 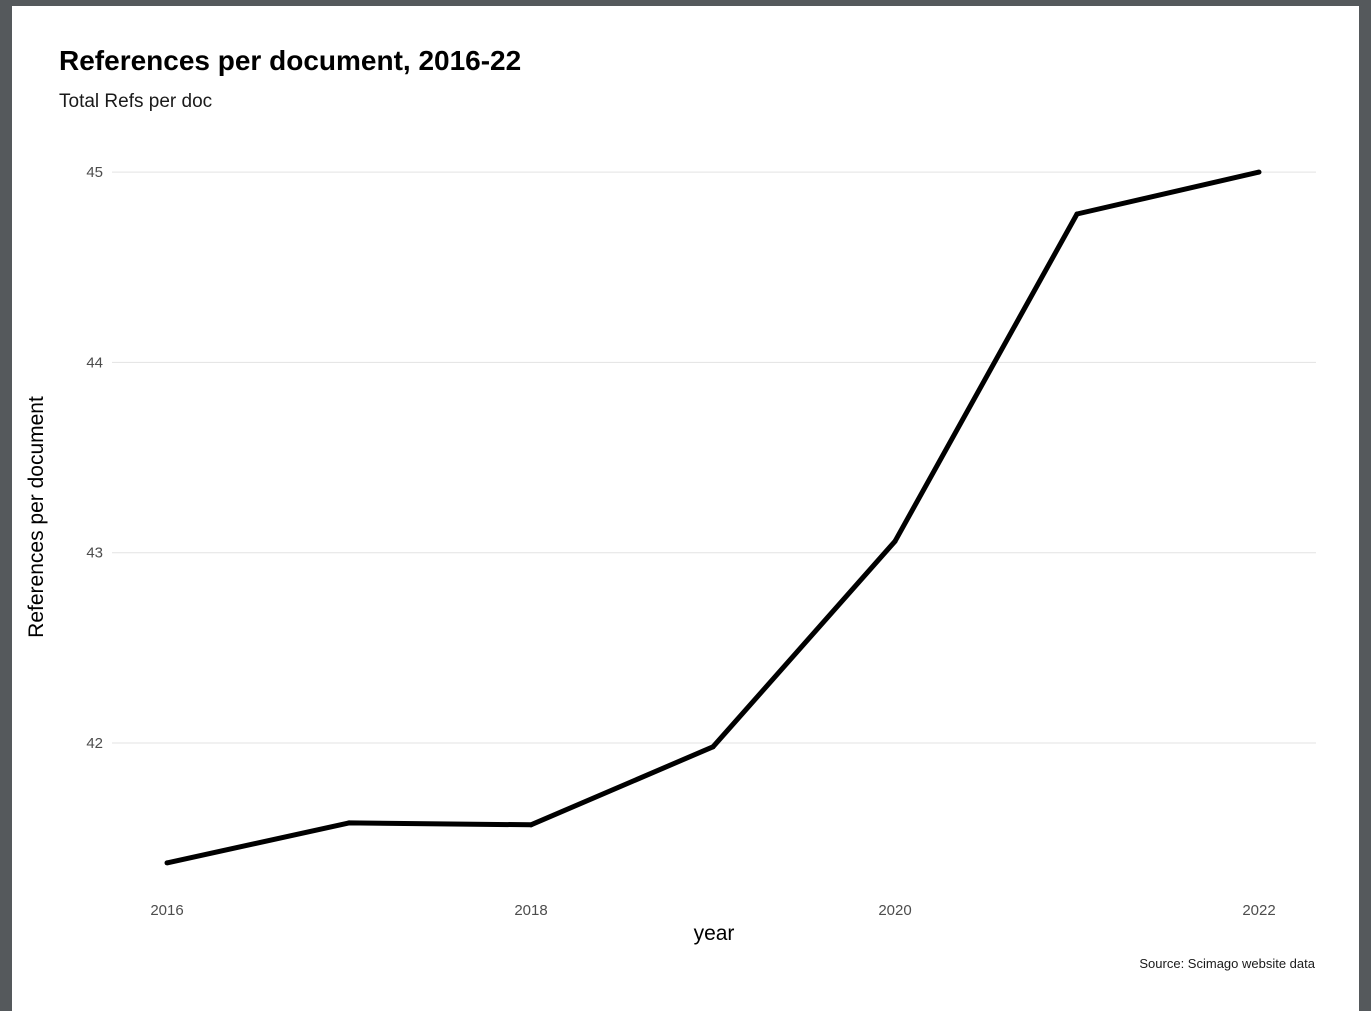 I want to click on source-caption: Source: Scimago website data, so click(x=1227, y=963).